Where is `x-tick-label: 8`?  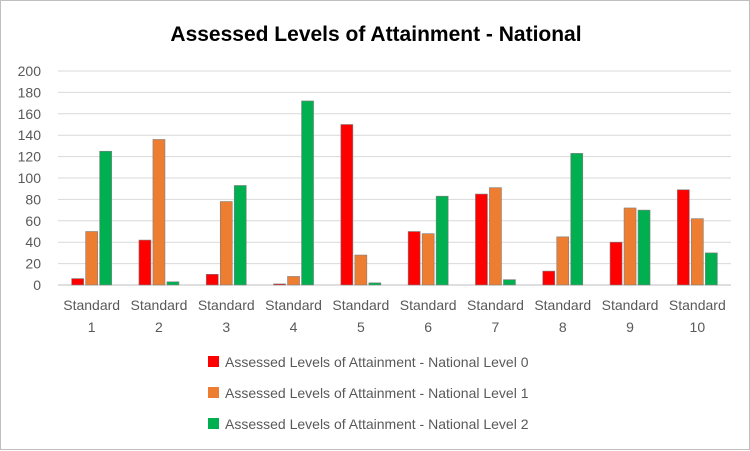
x-tick-label: 8 is located at coordinates (563, 327).